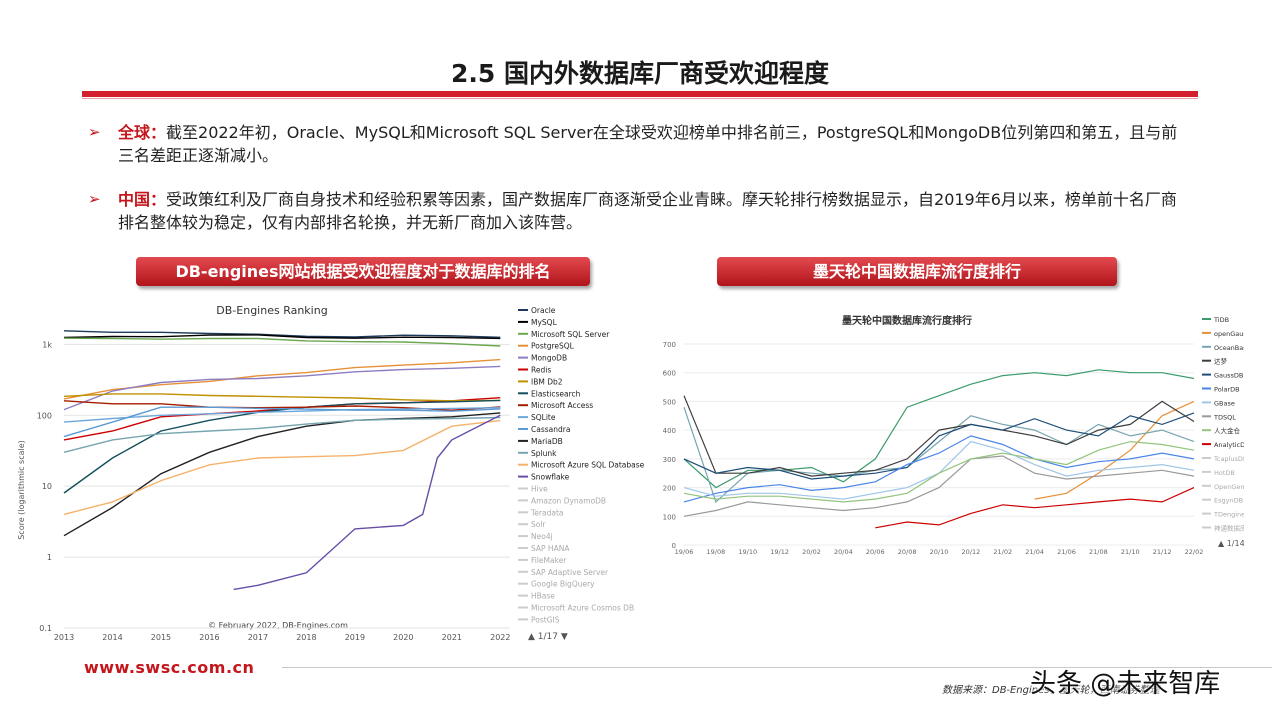  What do you see at coordinates (547, 441) in the screenshot?
I see `legend-item: MariaDB` at bounding box center [547, 441].